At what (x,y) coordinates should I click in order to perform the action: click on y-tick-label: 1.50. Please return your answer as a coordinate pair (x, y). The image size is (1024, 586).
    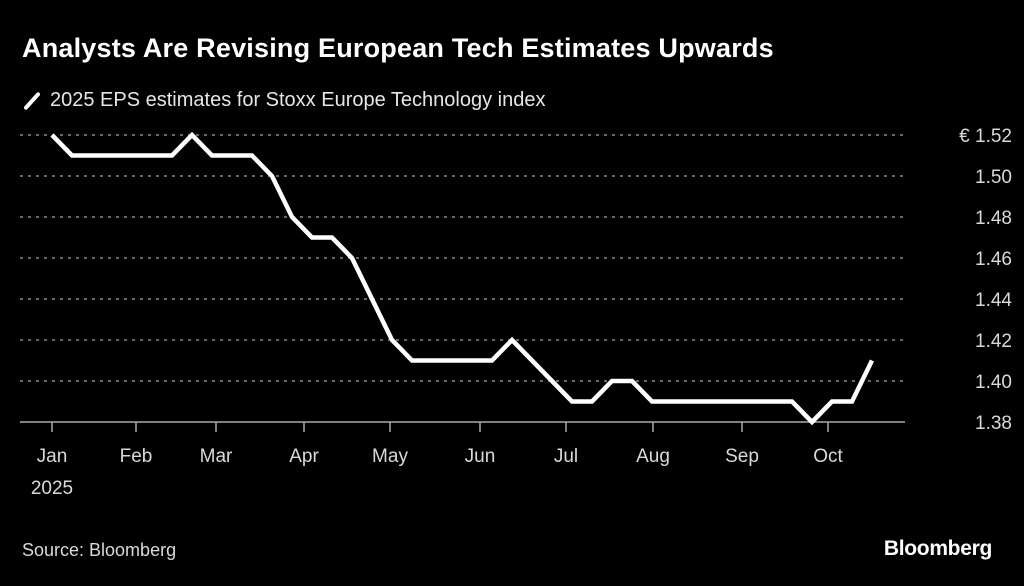
    Looking at the image, I should click on (993, 177).